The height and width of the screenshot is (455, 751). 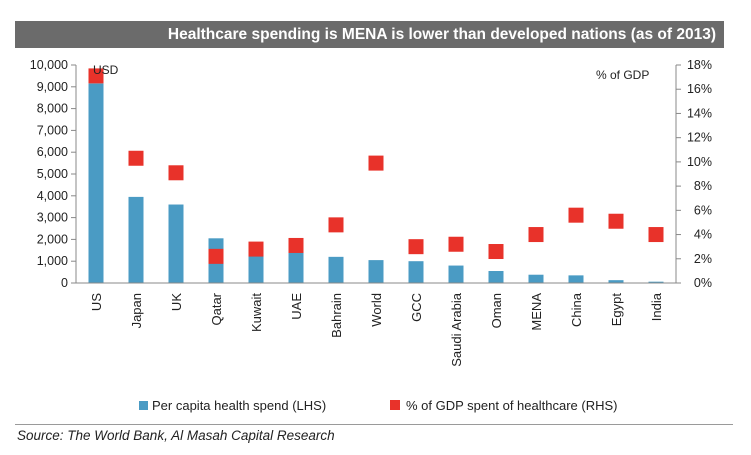 What do you see at coordinates (456, 329) in the screenshot?
I see `x-tick-label: Saudi Arabia` at bounding box center [456, 329].